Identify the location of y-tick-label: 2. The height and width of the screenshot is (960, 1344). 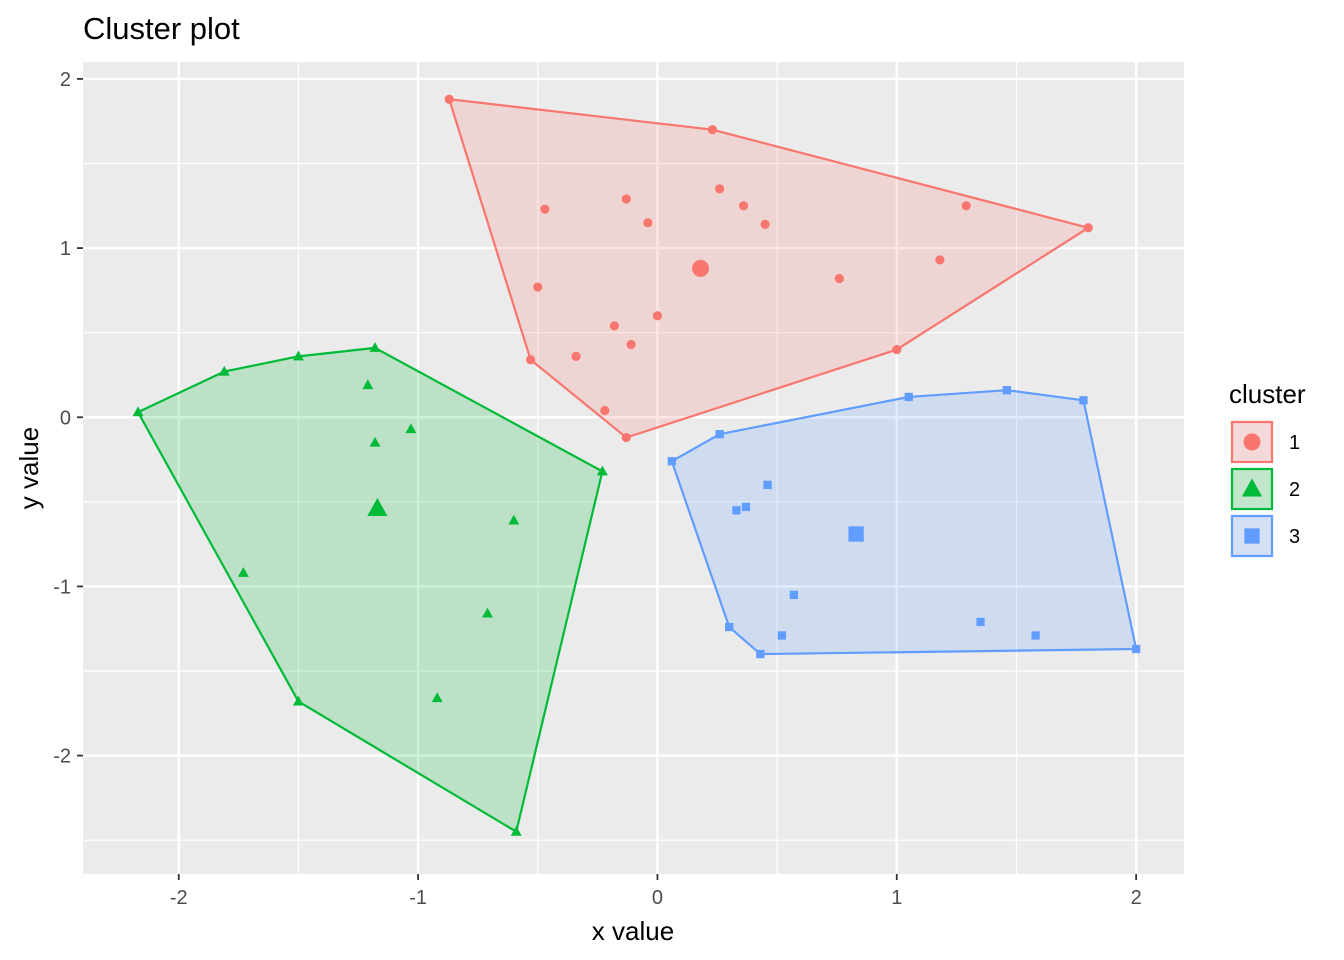
(65, 80).